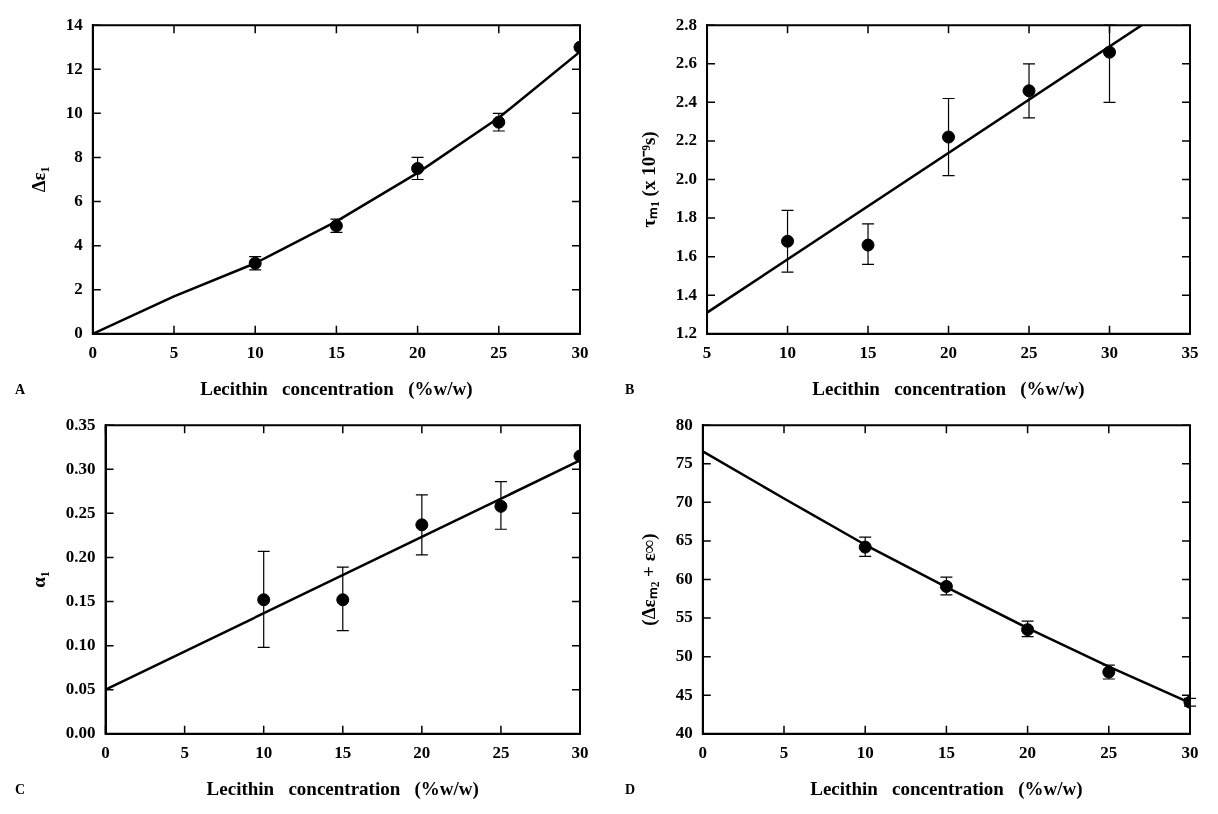 This screenshot has width=1218, height=814. Describe the element at coordinates (686, 217) in the screenshot. I see `y-tick-label: 1.8` at that location.